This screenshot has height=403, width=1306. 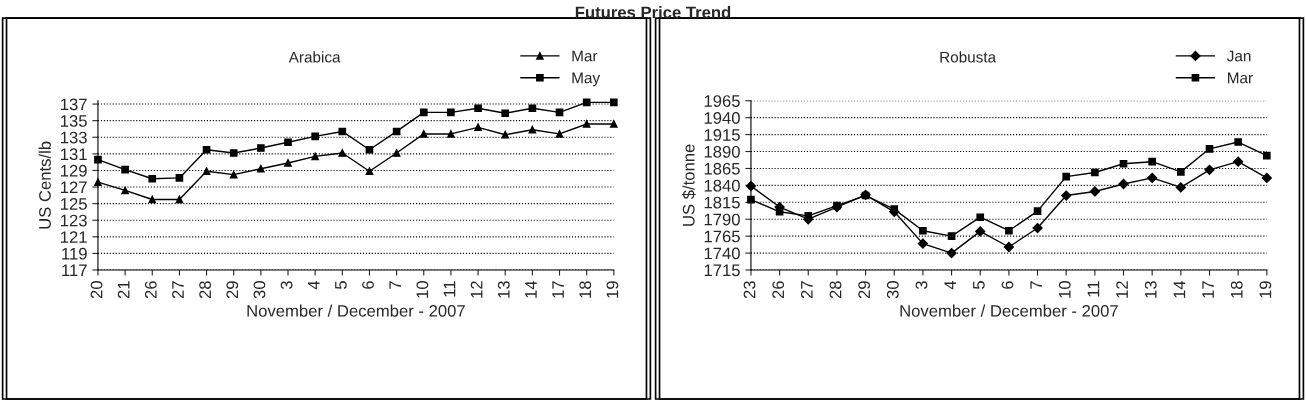 I want to click on y-tick-label: 1965, so click(x=722, y=101).